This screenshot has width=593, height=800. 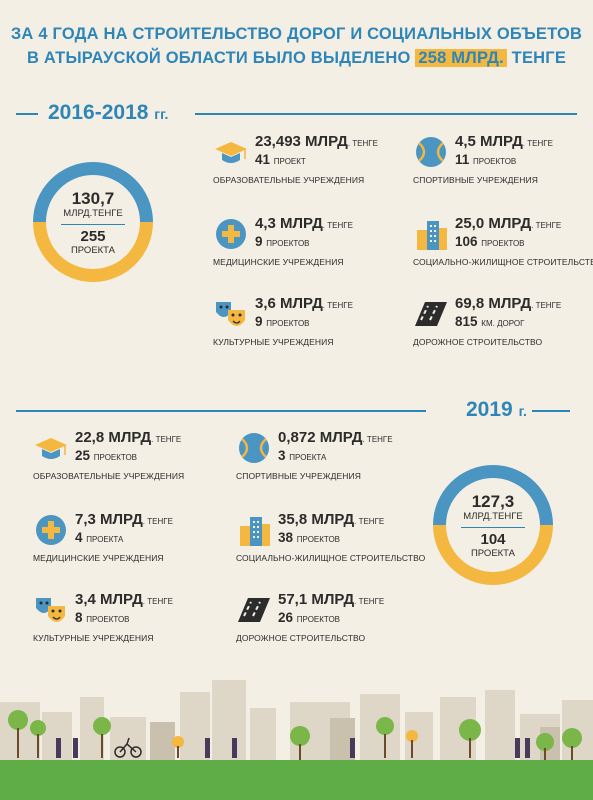 I want to click on ring-total-value: 127,3, so click(x=493, y=501).